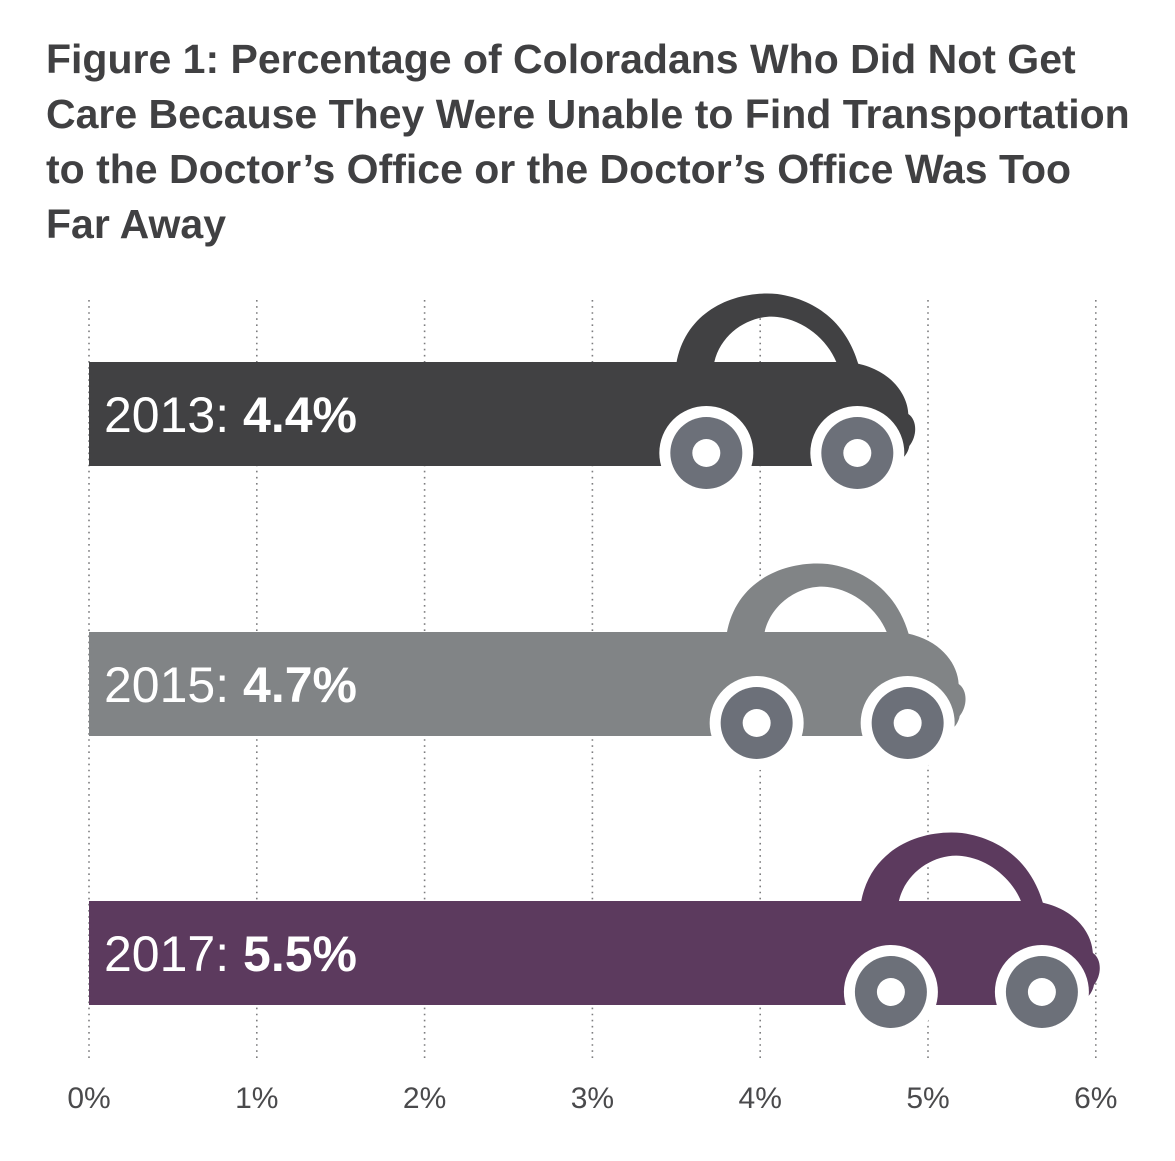 This screenshot has width=1175, height=1161. I want to click on x-tick-label: 1%, so click(256, 1098).